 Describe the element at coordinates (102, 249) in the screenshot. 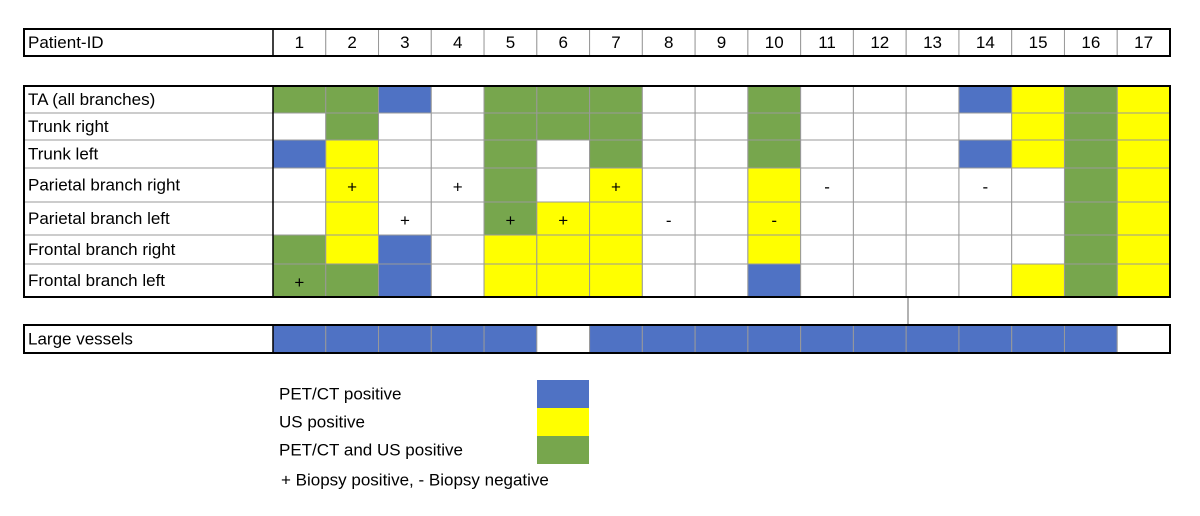

I see `row-label: Frontal branch right` at that location.